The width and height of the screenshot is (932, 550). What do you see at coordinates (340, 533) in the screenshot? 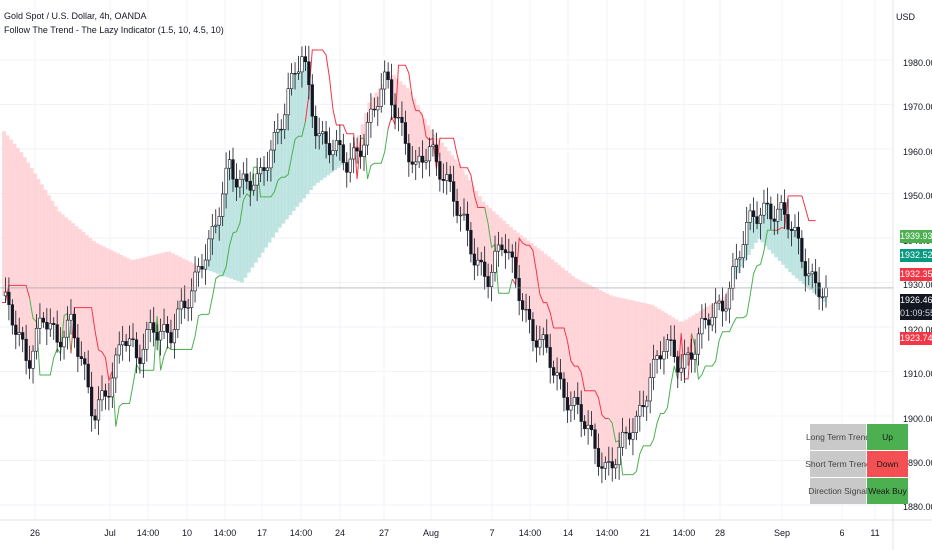
I see `date-tick: 24` at bounding box center [340, 533].